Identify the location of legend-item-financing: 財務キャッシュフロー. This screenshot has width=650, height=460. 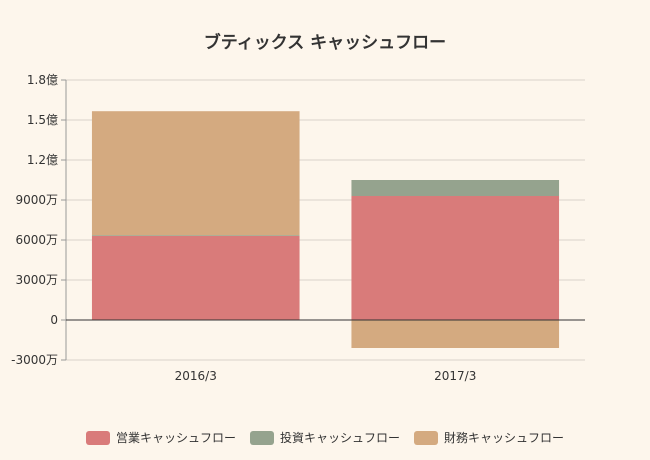
(489, 437).